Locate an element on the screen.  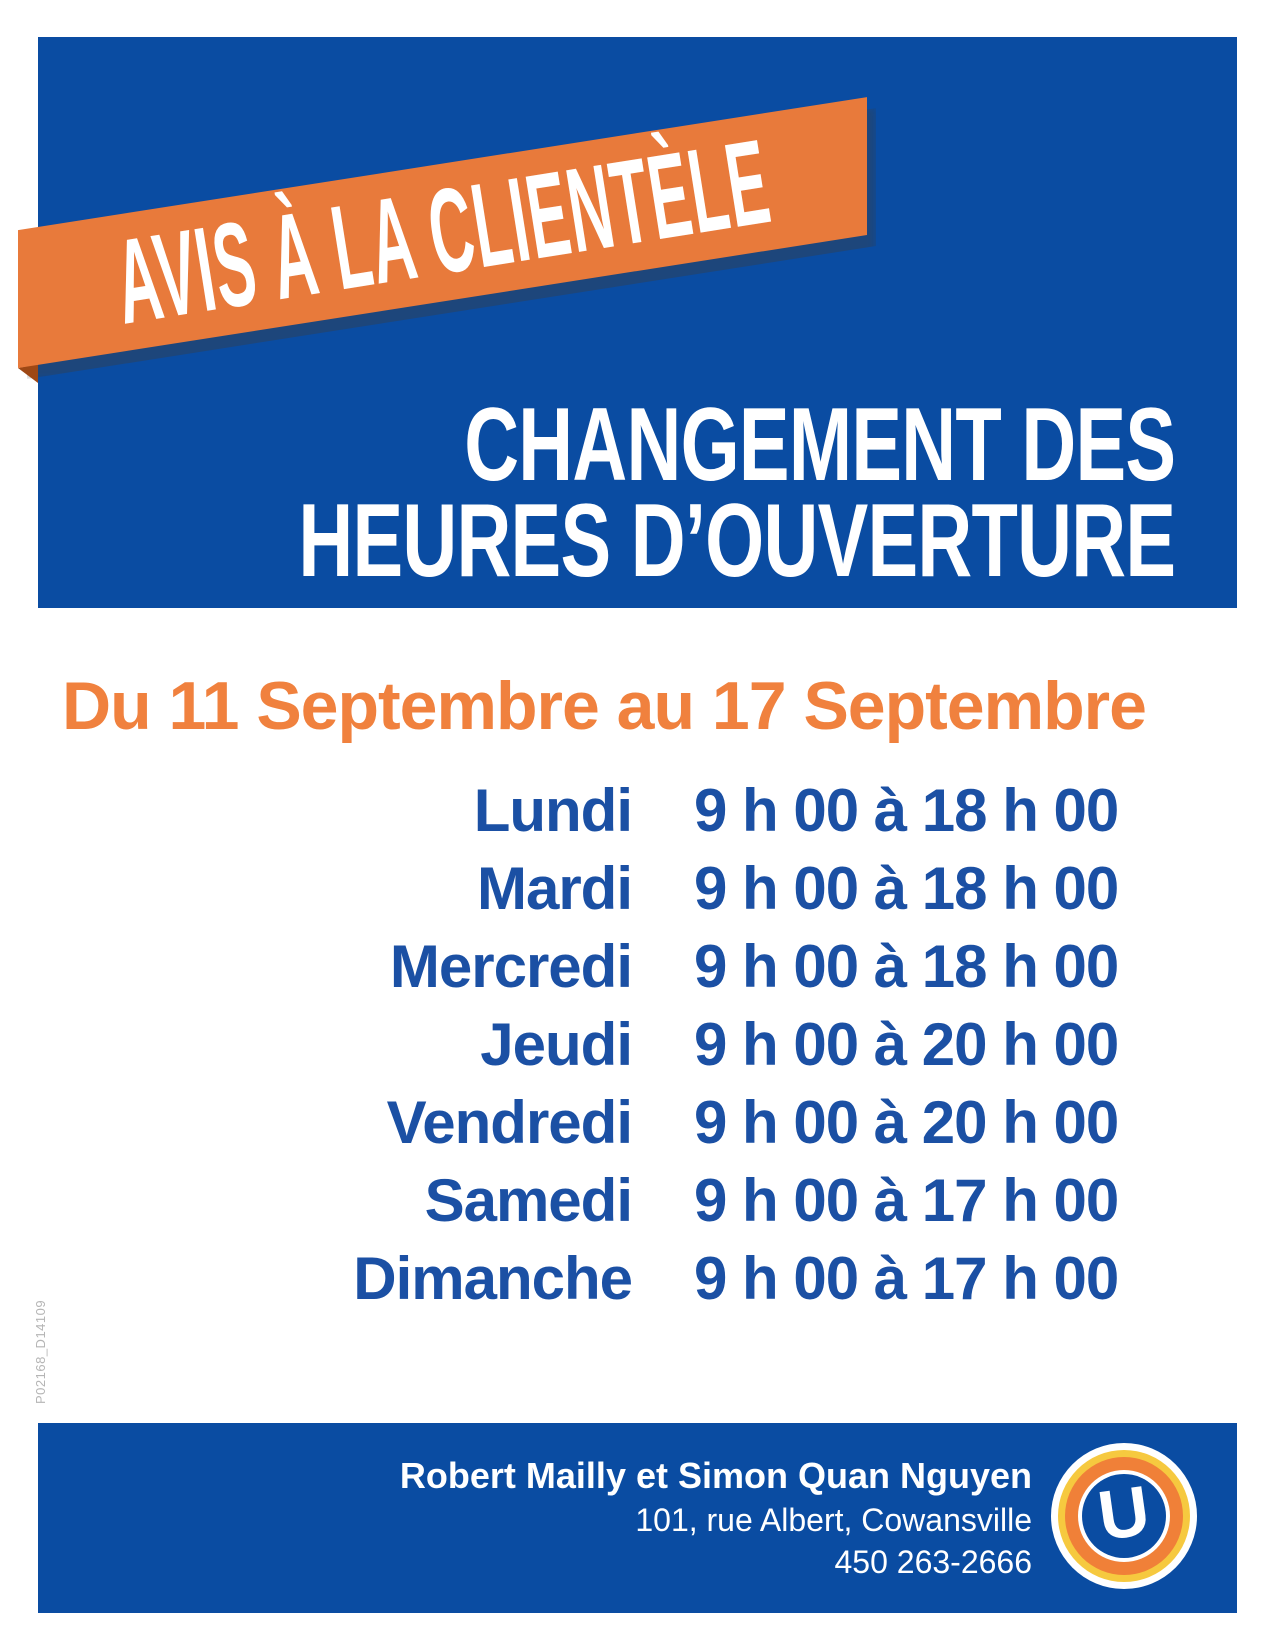
schedule-row: Dimanche 9 h 00 à 17 h 00 is located at coordinates (612, 1278).